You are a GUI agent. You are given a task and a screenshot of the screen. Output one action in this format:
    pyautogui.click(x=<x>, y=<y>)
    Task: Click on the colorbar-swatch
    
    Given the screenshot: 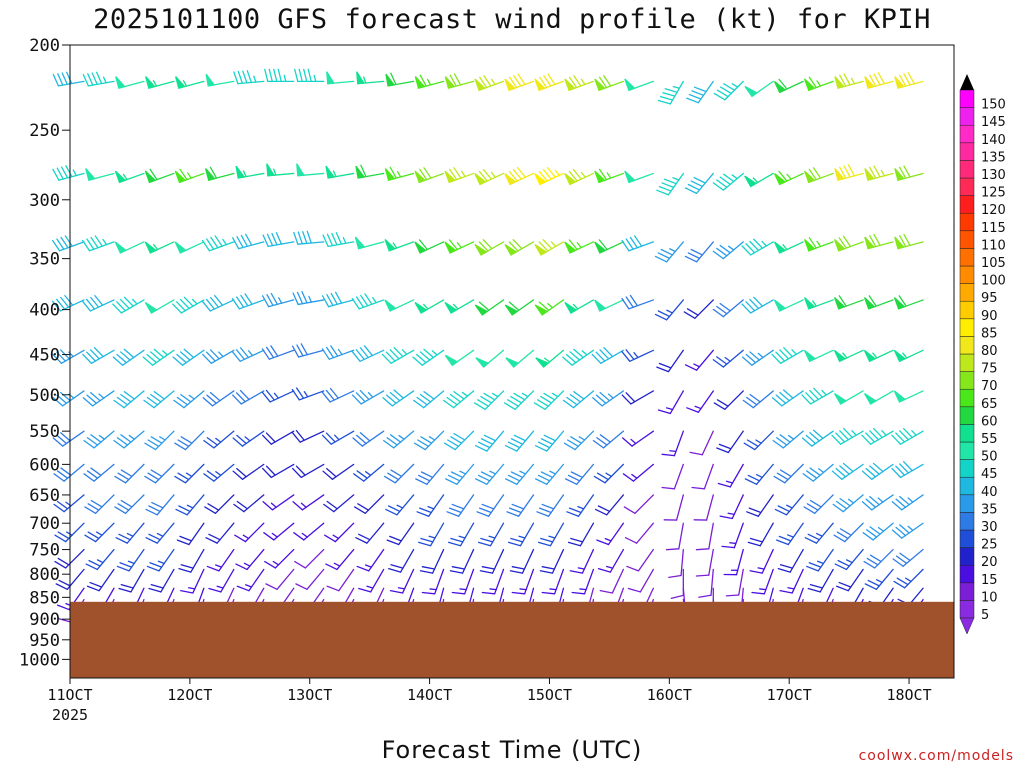 What is the action you would take?
    pyautogui.click(x=967, y=345)
    